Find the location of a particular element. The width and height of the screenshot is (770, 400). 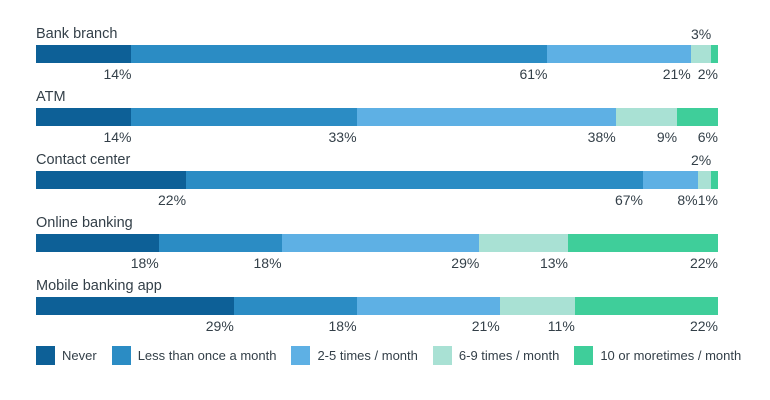

legend-item: 2-5 times / month is located at coordinates (354, 355).